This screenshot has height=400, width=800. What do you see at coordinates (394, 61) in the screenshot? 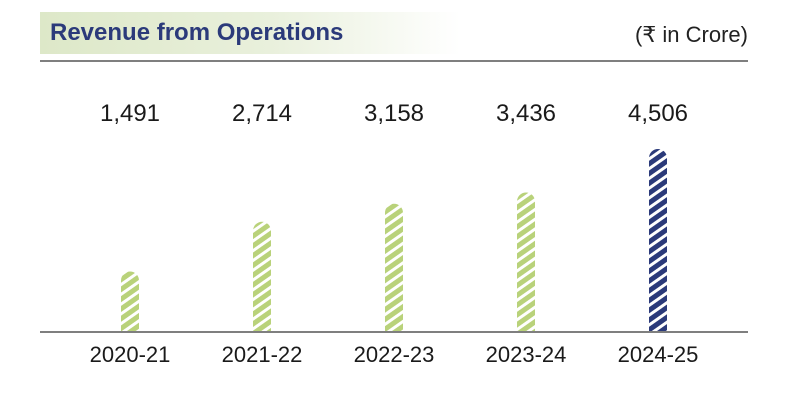
I see `header-divider` at bounding box center [394, 61].